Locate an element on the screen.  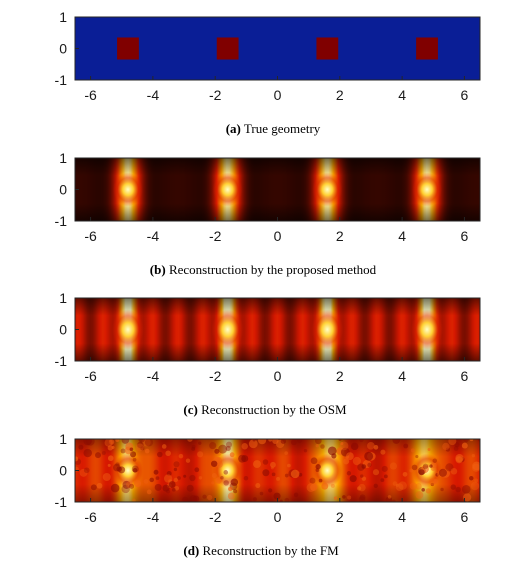
plot-c is located at coordinates (277, 329).